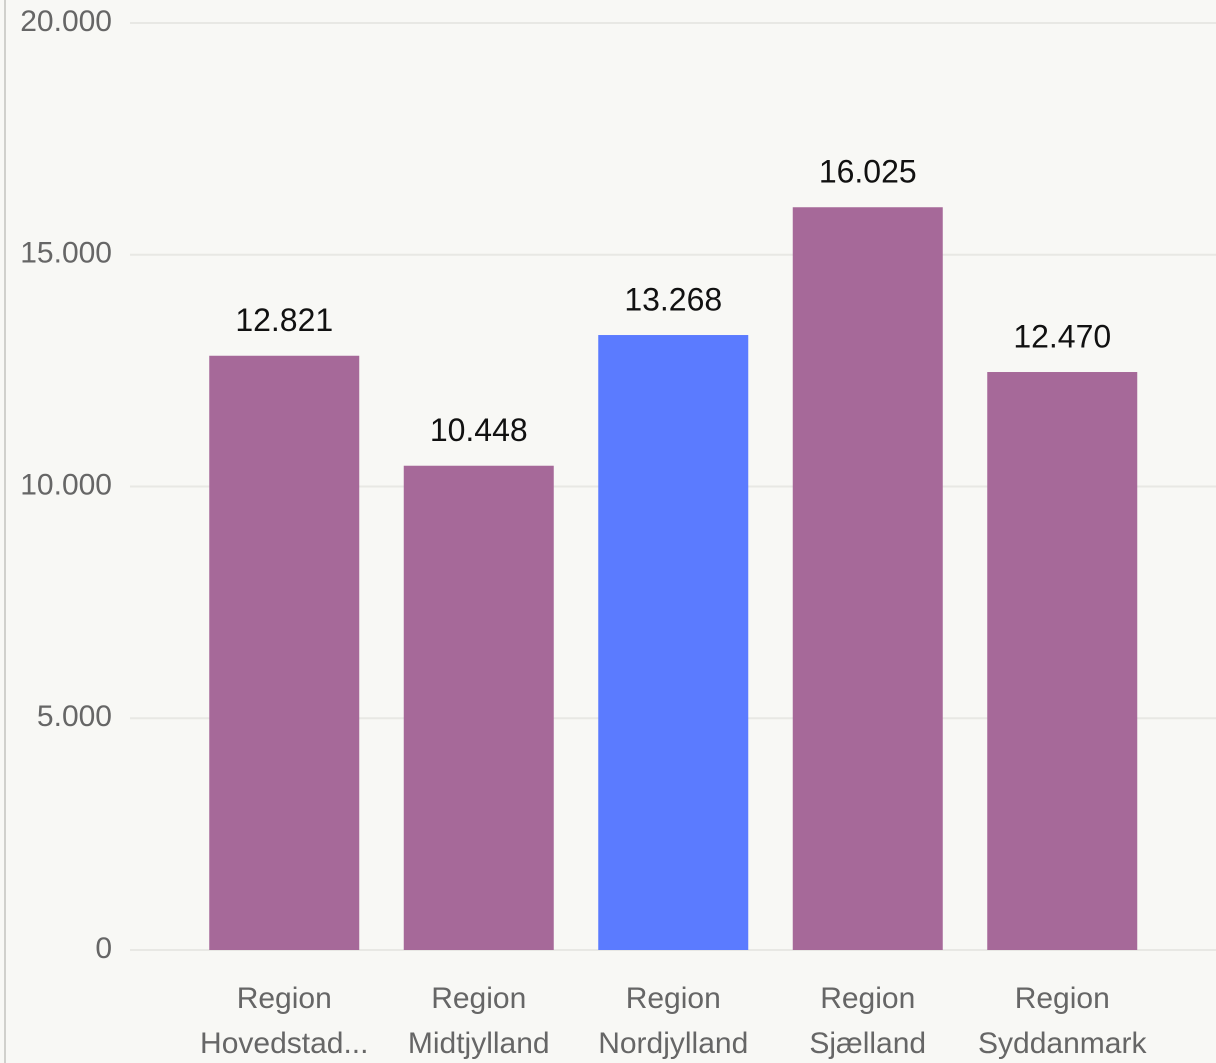 The image size is (1216, 1063). Describe the element at coordinates (673, 299) in the screenshot. I see `value-label: 13.268` at that location.